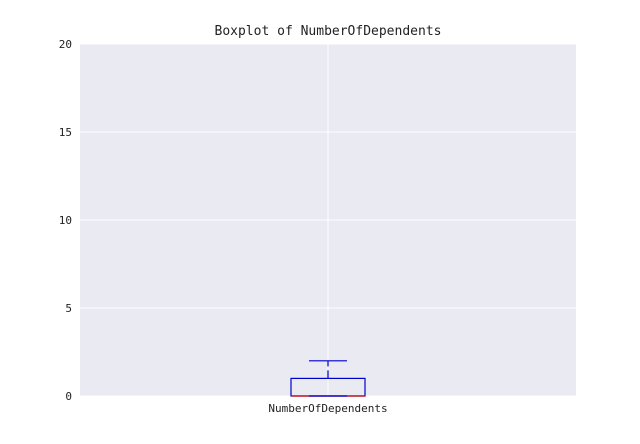  I want to click on y-tick-label: 10, so click(65, 220).